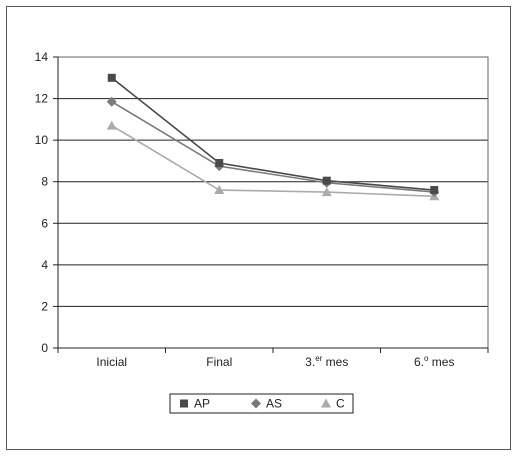  Describe the element at coordinates (274, 404) in the screenshot. I see `legend-label-as: AS` at that location.